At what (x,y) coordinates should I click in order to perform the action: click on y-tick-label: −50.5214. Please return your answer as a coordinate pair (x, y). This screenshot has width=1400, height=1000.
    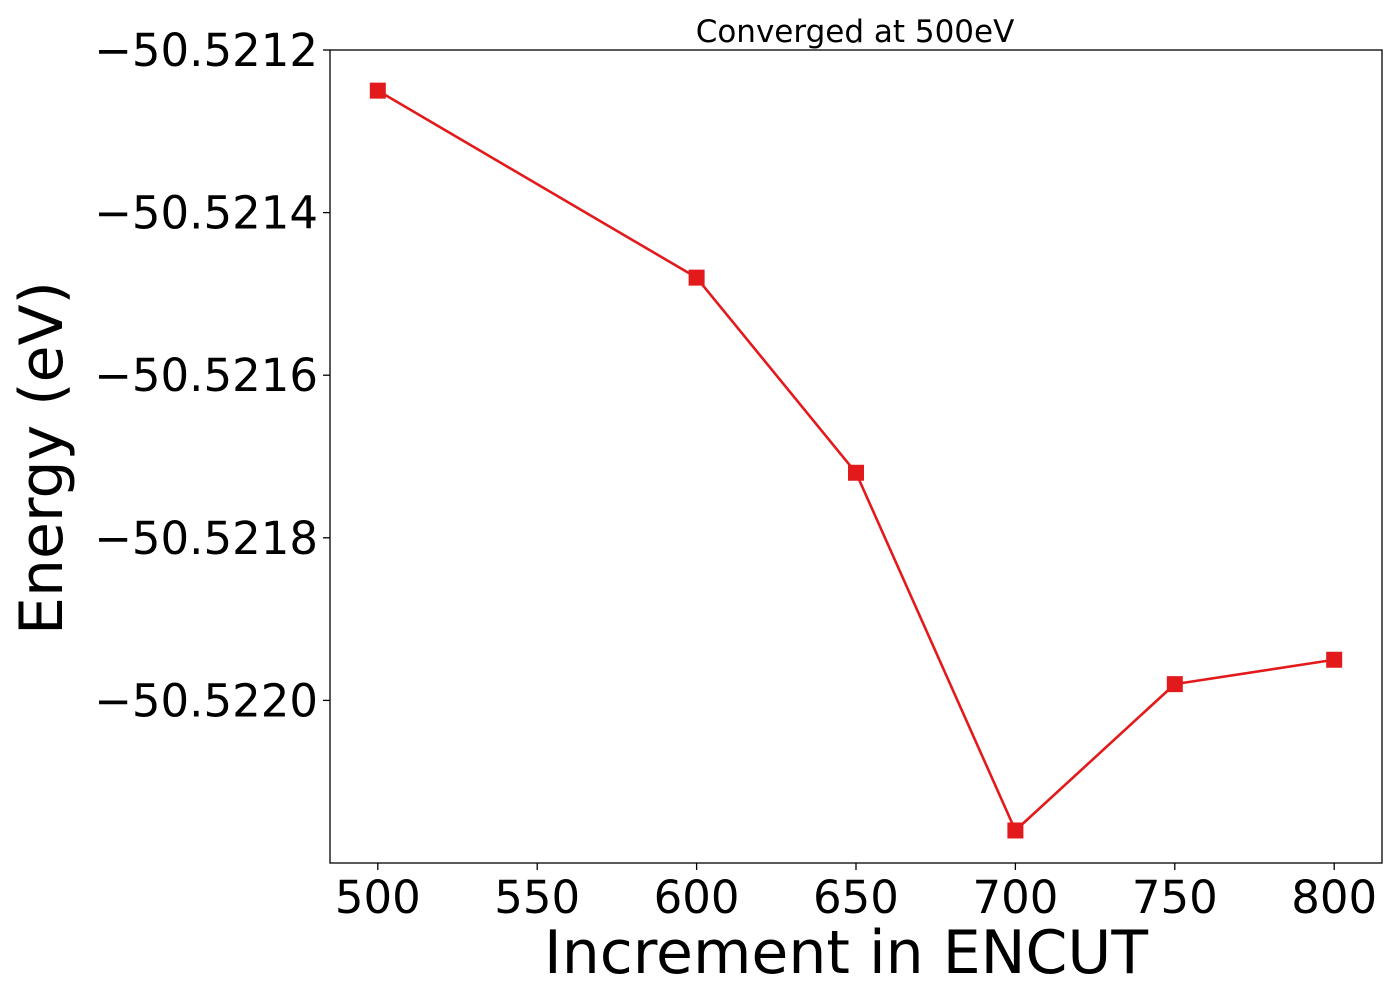
    Looking at the image, I should click on (206, 213).